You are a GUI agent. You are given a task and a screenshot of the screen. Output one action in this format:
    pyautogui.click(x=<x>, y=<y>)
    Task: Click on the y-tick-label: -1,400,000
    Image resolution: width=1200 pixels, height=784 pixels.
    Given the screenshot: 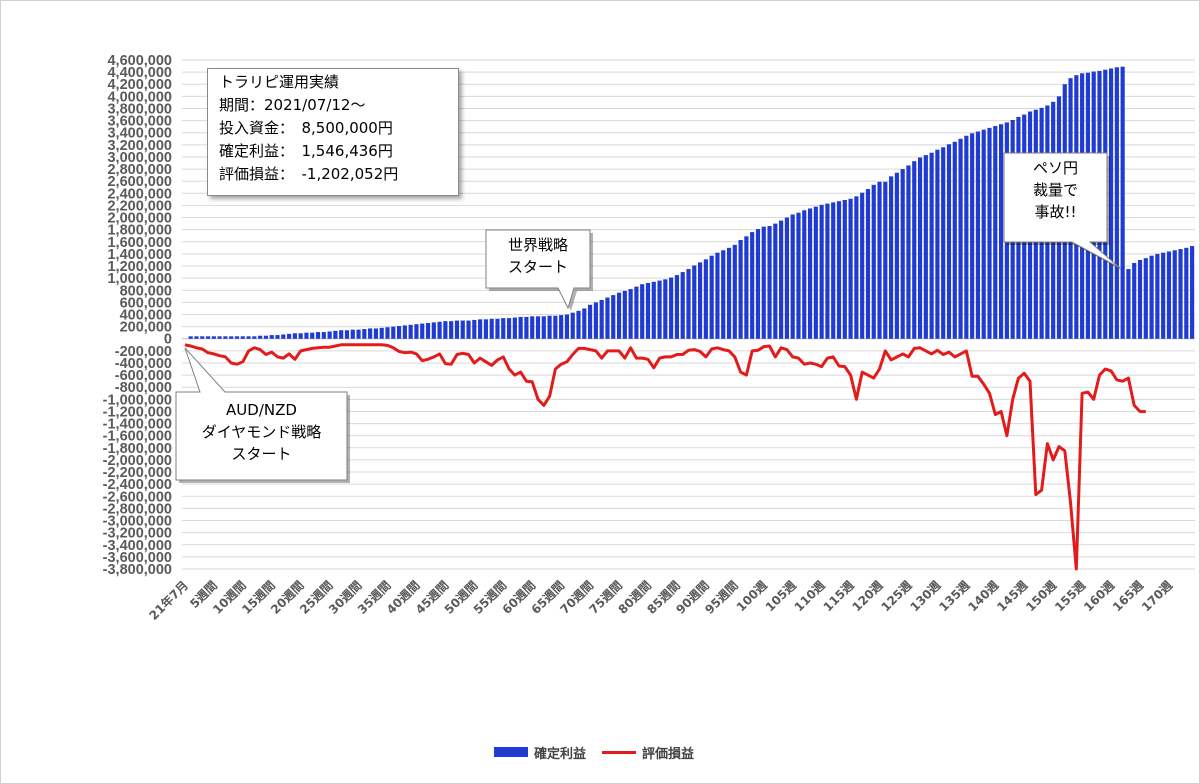 What is the action you would take?
    pyautogui.click(x=137, y=425)
    